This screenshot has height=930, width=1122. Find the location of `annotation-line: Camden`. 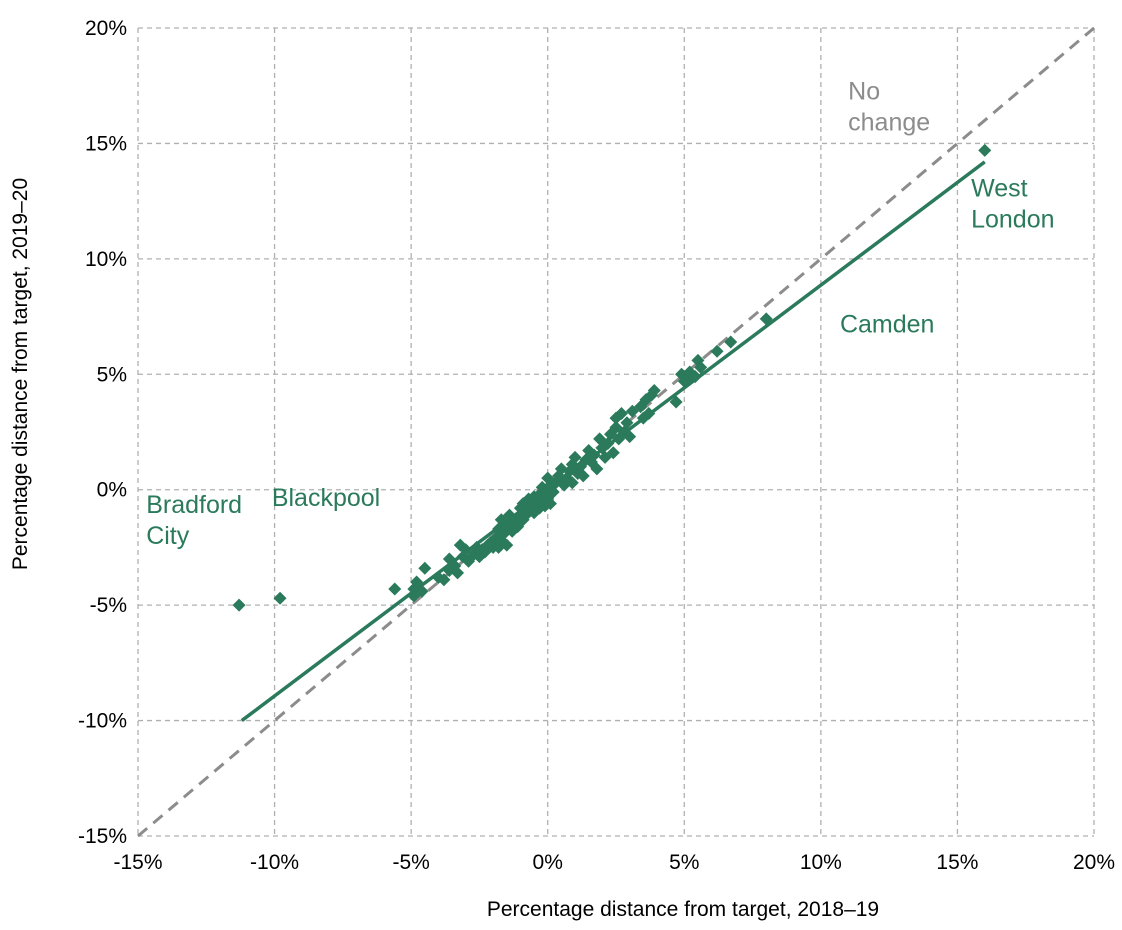

annotation-line: Camden is located at coordinates (887, 325).